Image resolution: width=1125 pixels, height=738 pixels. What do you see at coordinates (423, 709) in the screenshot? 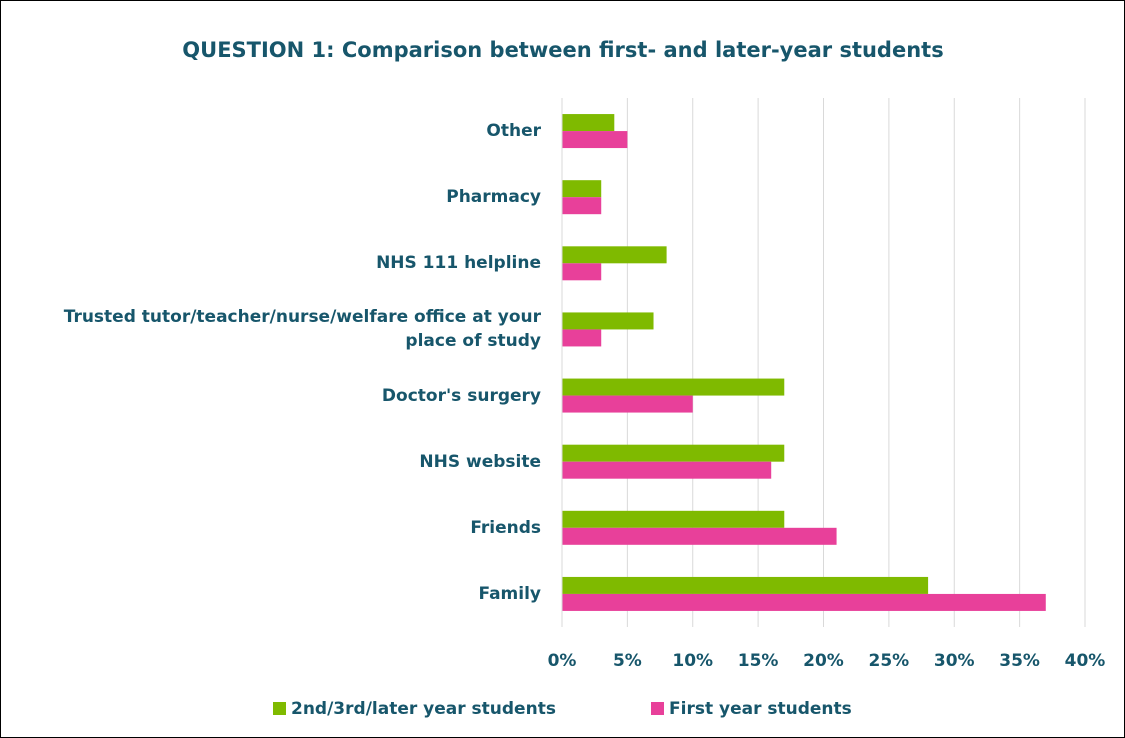
I see `legend-label: 2nd/3rd/later year students` at bounding box center [423, 709].